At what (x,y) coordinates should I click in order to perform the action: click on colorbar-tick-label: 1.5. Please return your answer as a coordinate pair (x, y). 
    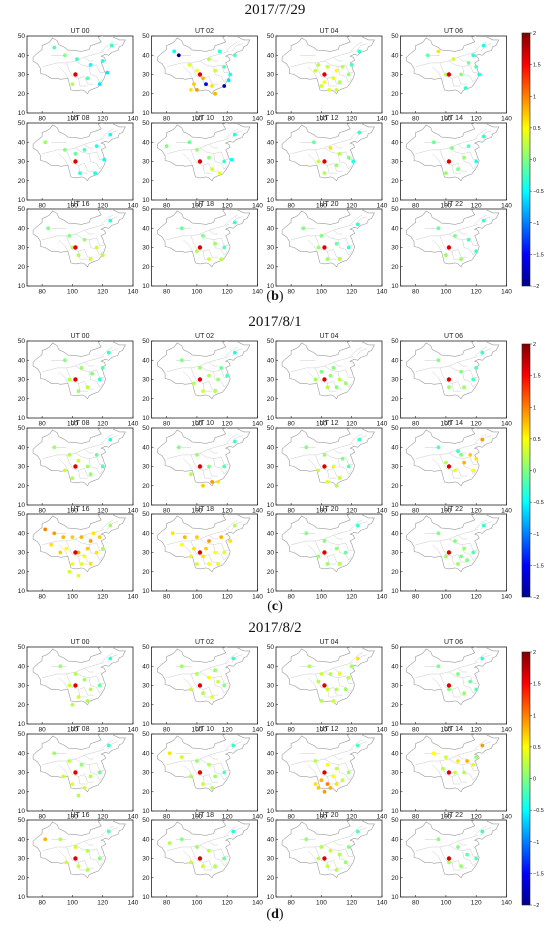
    Looking at the image, I should click on (537, 685).